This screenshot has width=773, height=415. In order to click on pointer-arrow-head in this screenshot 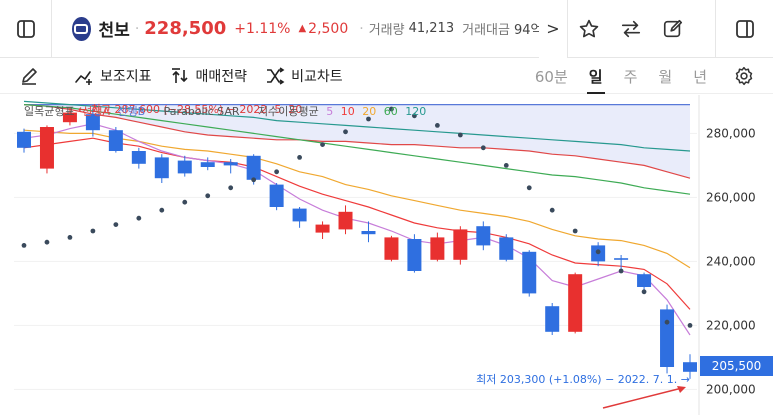, I will do `click(681, 389)`.